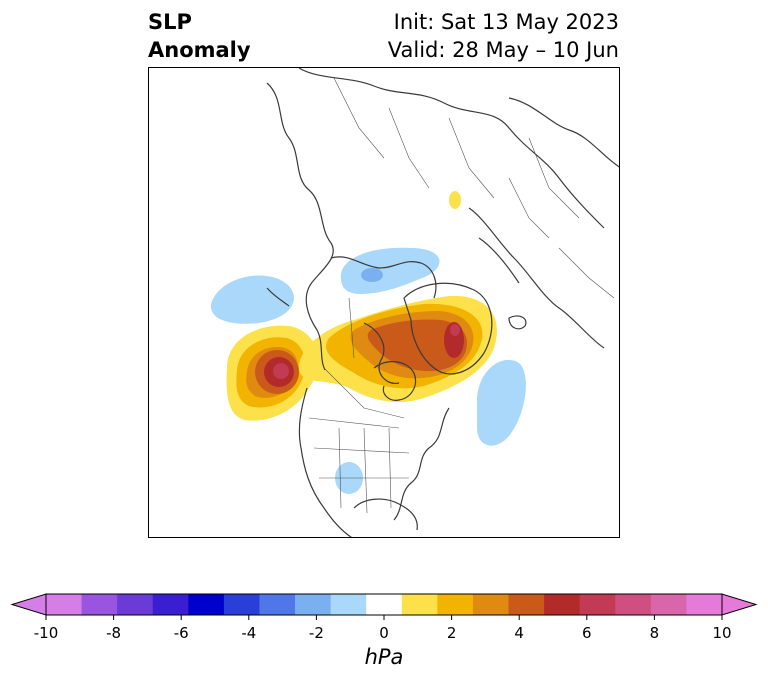 The image size is (768, 684). I want to click on colorbar-tick-label: 8, so click(654, 633).